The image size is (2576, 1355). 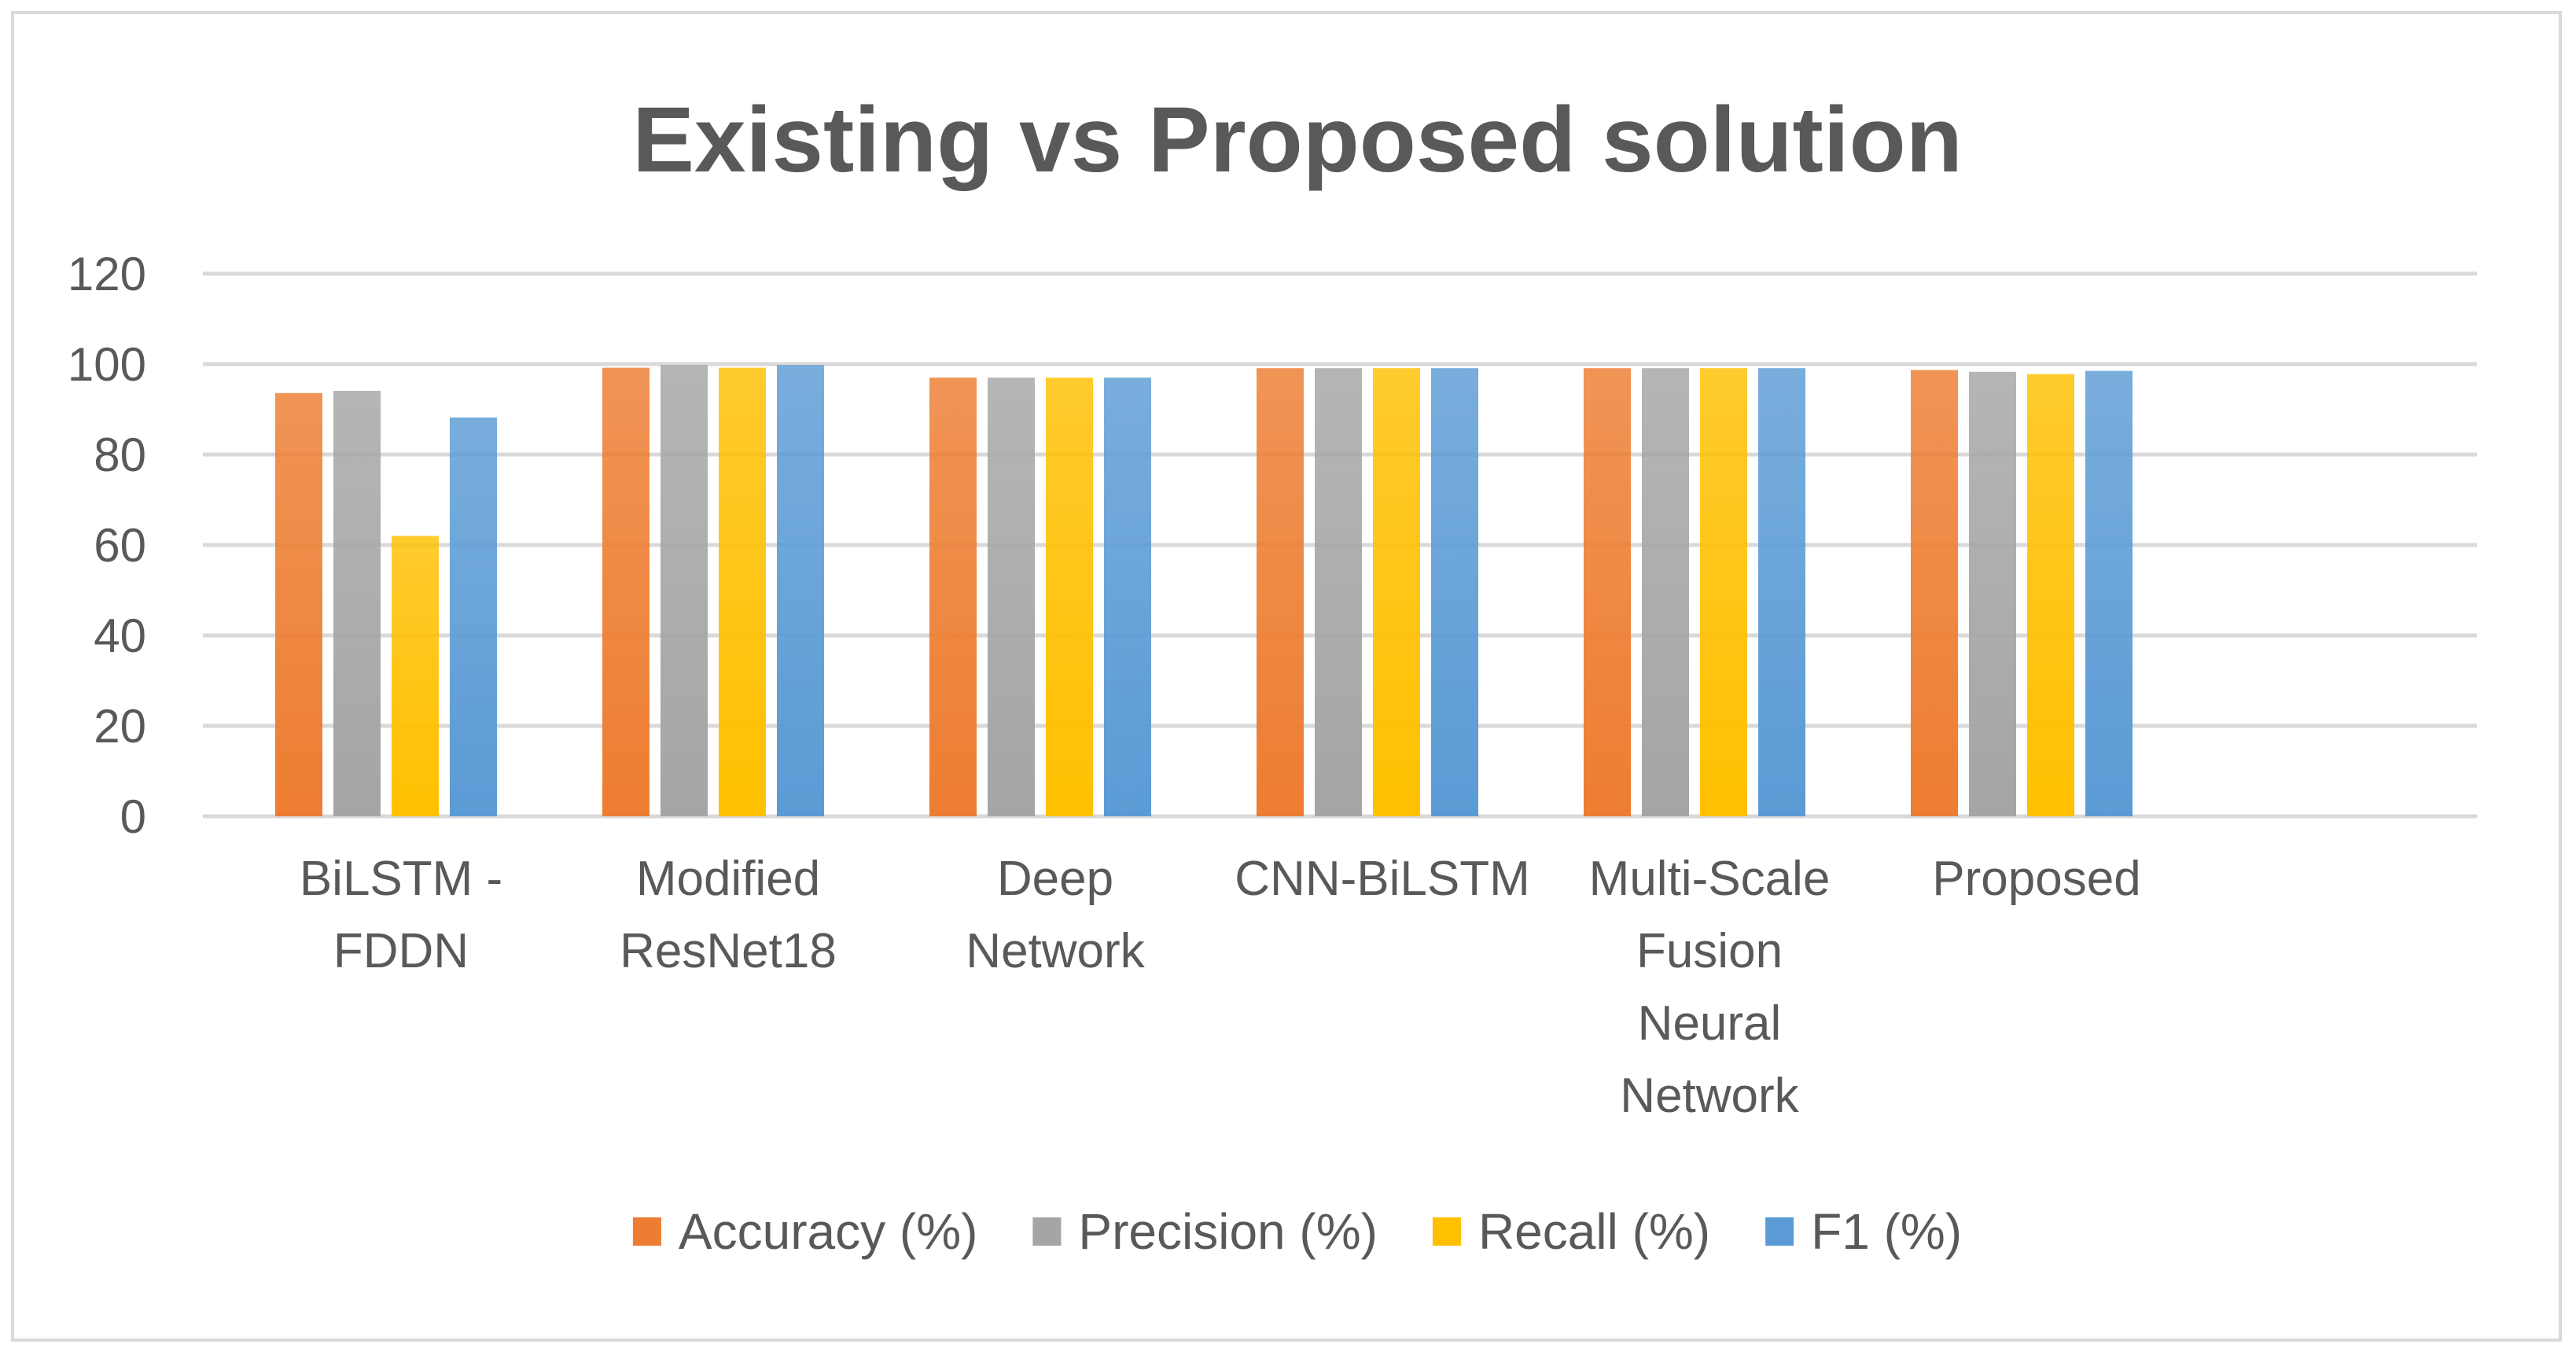 I want to click on y-tick-label: 0, so click(x=133, y=817).